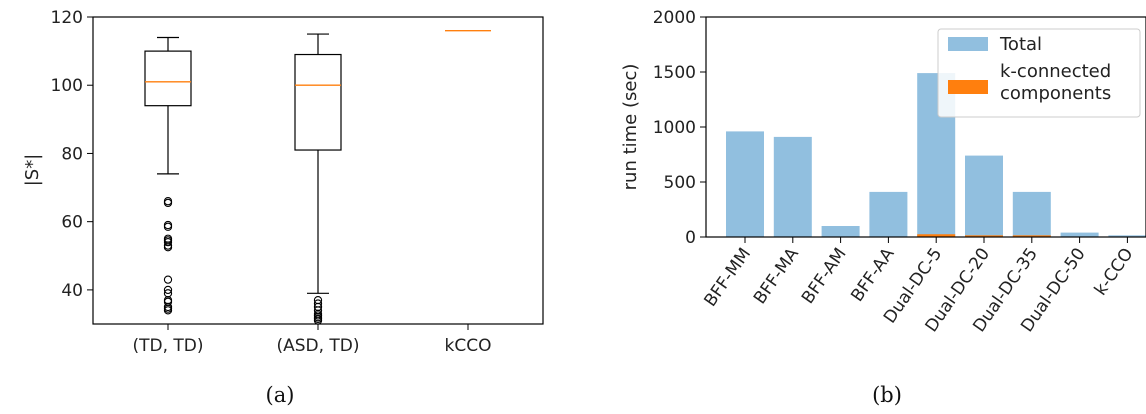  What do you see at coordinates (317, 346) in the screenshot?
I see `x-tick-label: (ASD, TD)` at bounding box center [317, 346].